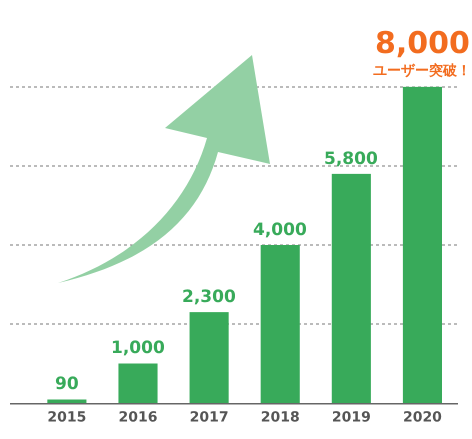  I want to click on x-tick-label: 2016, so click(138, 417).